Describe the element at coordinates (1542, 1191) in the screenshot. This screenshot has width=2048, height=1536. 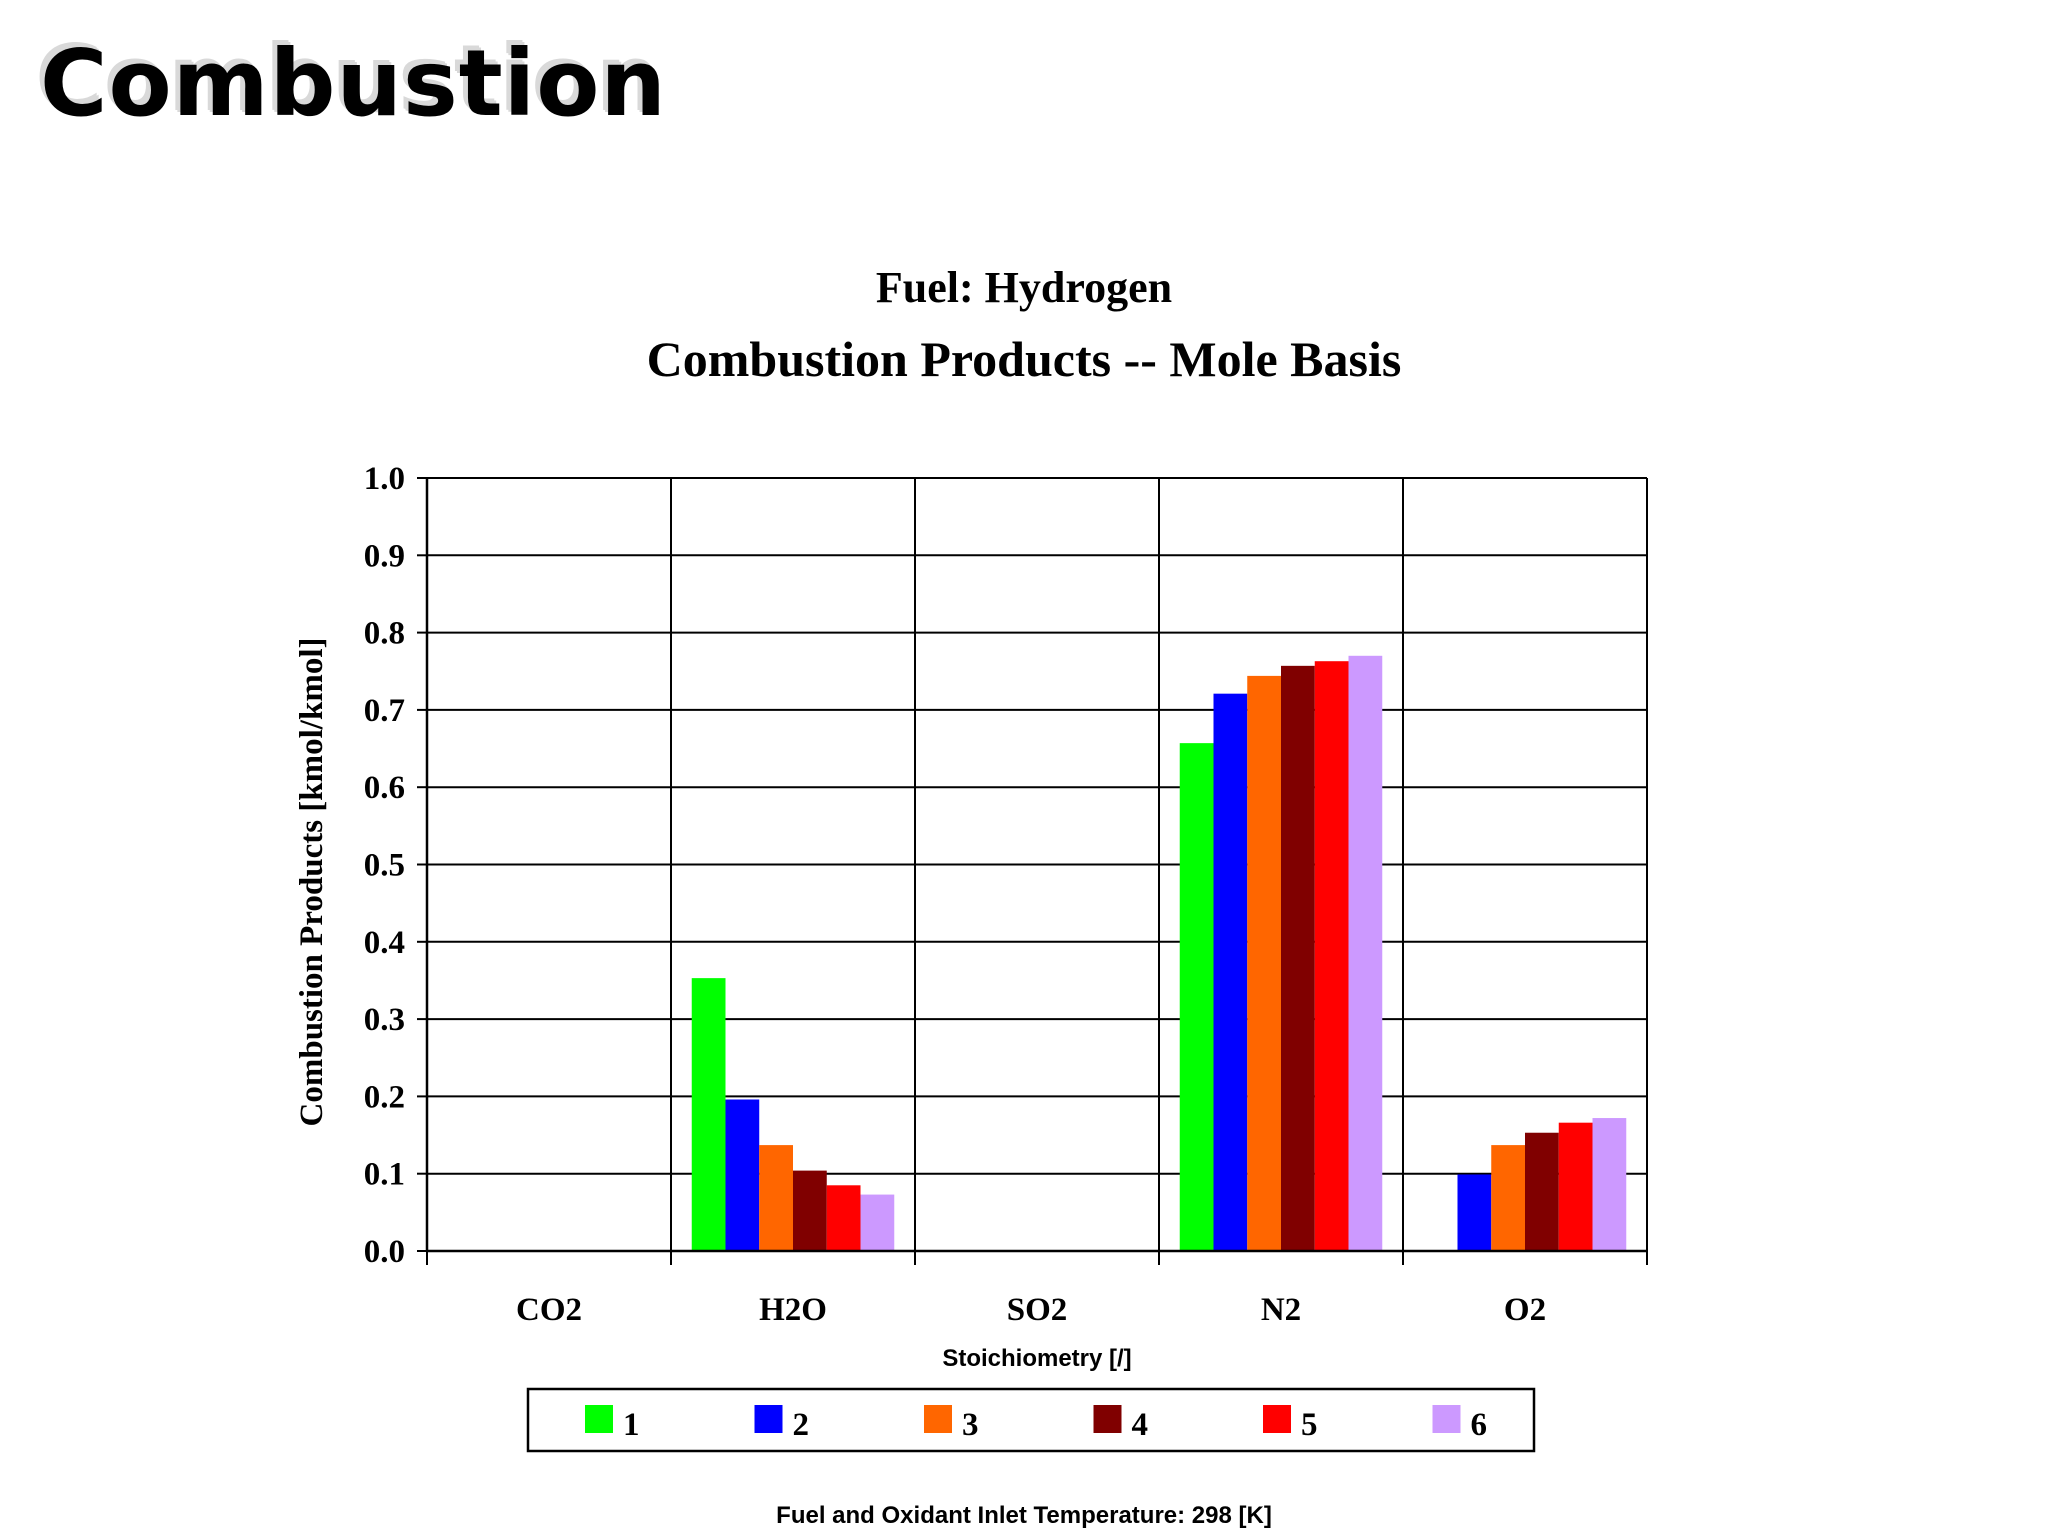
I see `bar-series-4-o2` at that location.